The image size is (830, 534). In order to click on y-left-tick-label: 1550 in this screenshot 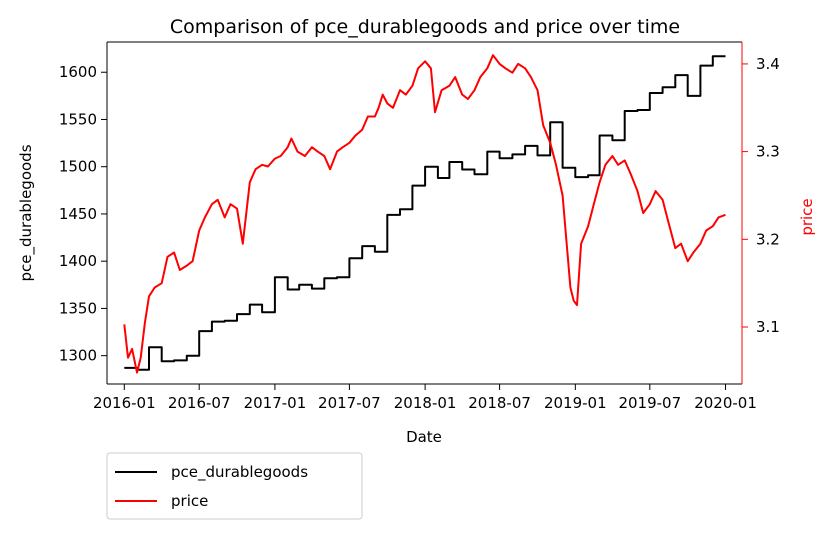, I will do `click(78, 119)`.